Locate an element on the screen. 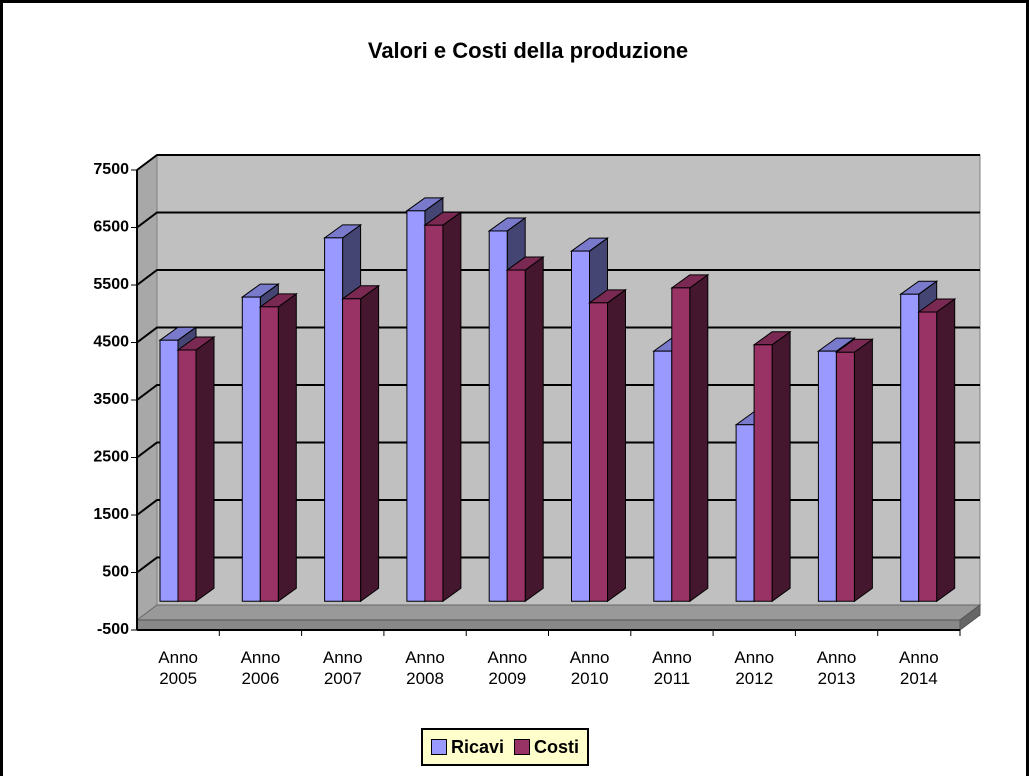 This screenshot has width=1029, height=776. x-tick-label: Anno 2007 is located at coordinates (342, 668).